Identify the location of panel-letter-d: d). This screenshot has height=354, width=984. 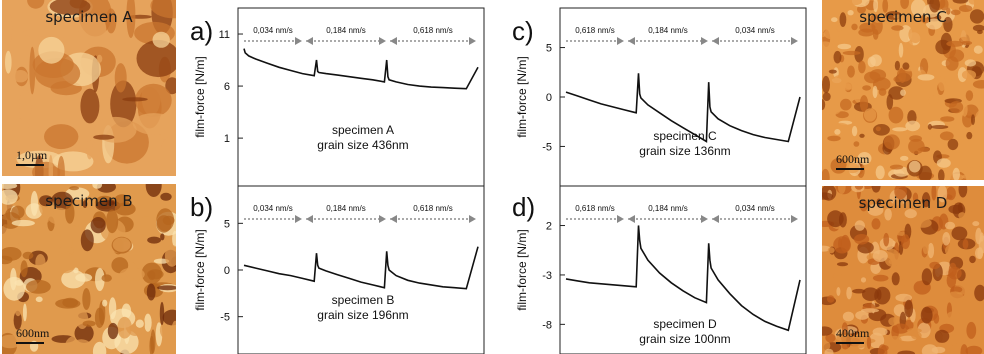
(524, 207).